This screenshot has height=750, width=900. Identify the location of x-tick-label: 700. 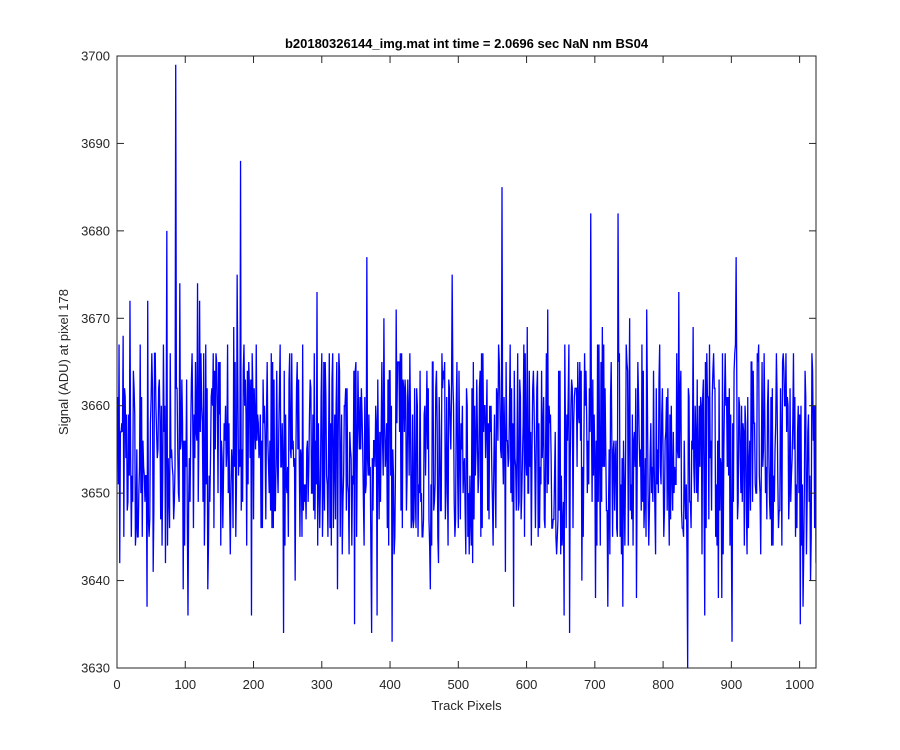
(595, 684).